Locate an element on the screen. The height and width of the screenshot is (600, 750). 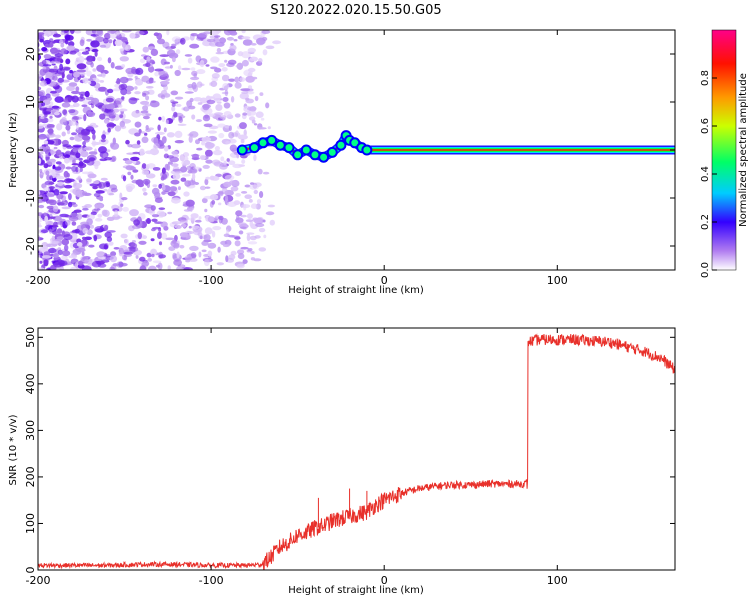
snr-ytick-label: 400 is located at coordinates (30, 383).